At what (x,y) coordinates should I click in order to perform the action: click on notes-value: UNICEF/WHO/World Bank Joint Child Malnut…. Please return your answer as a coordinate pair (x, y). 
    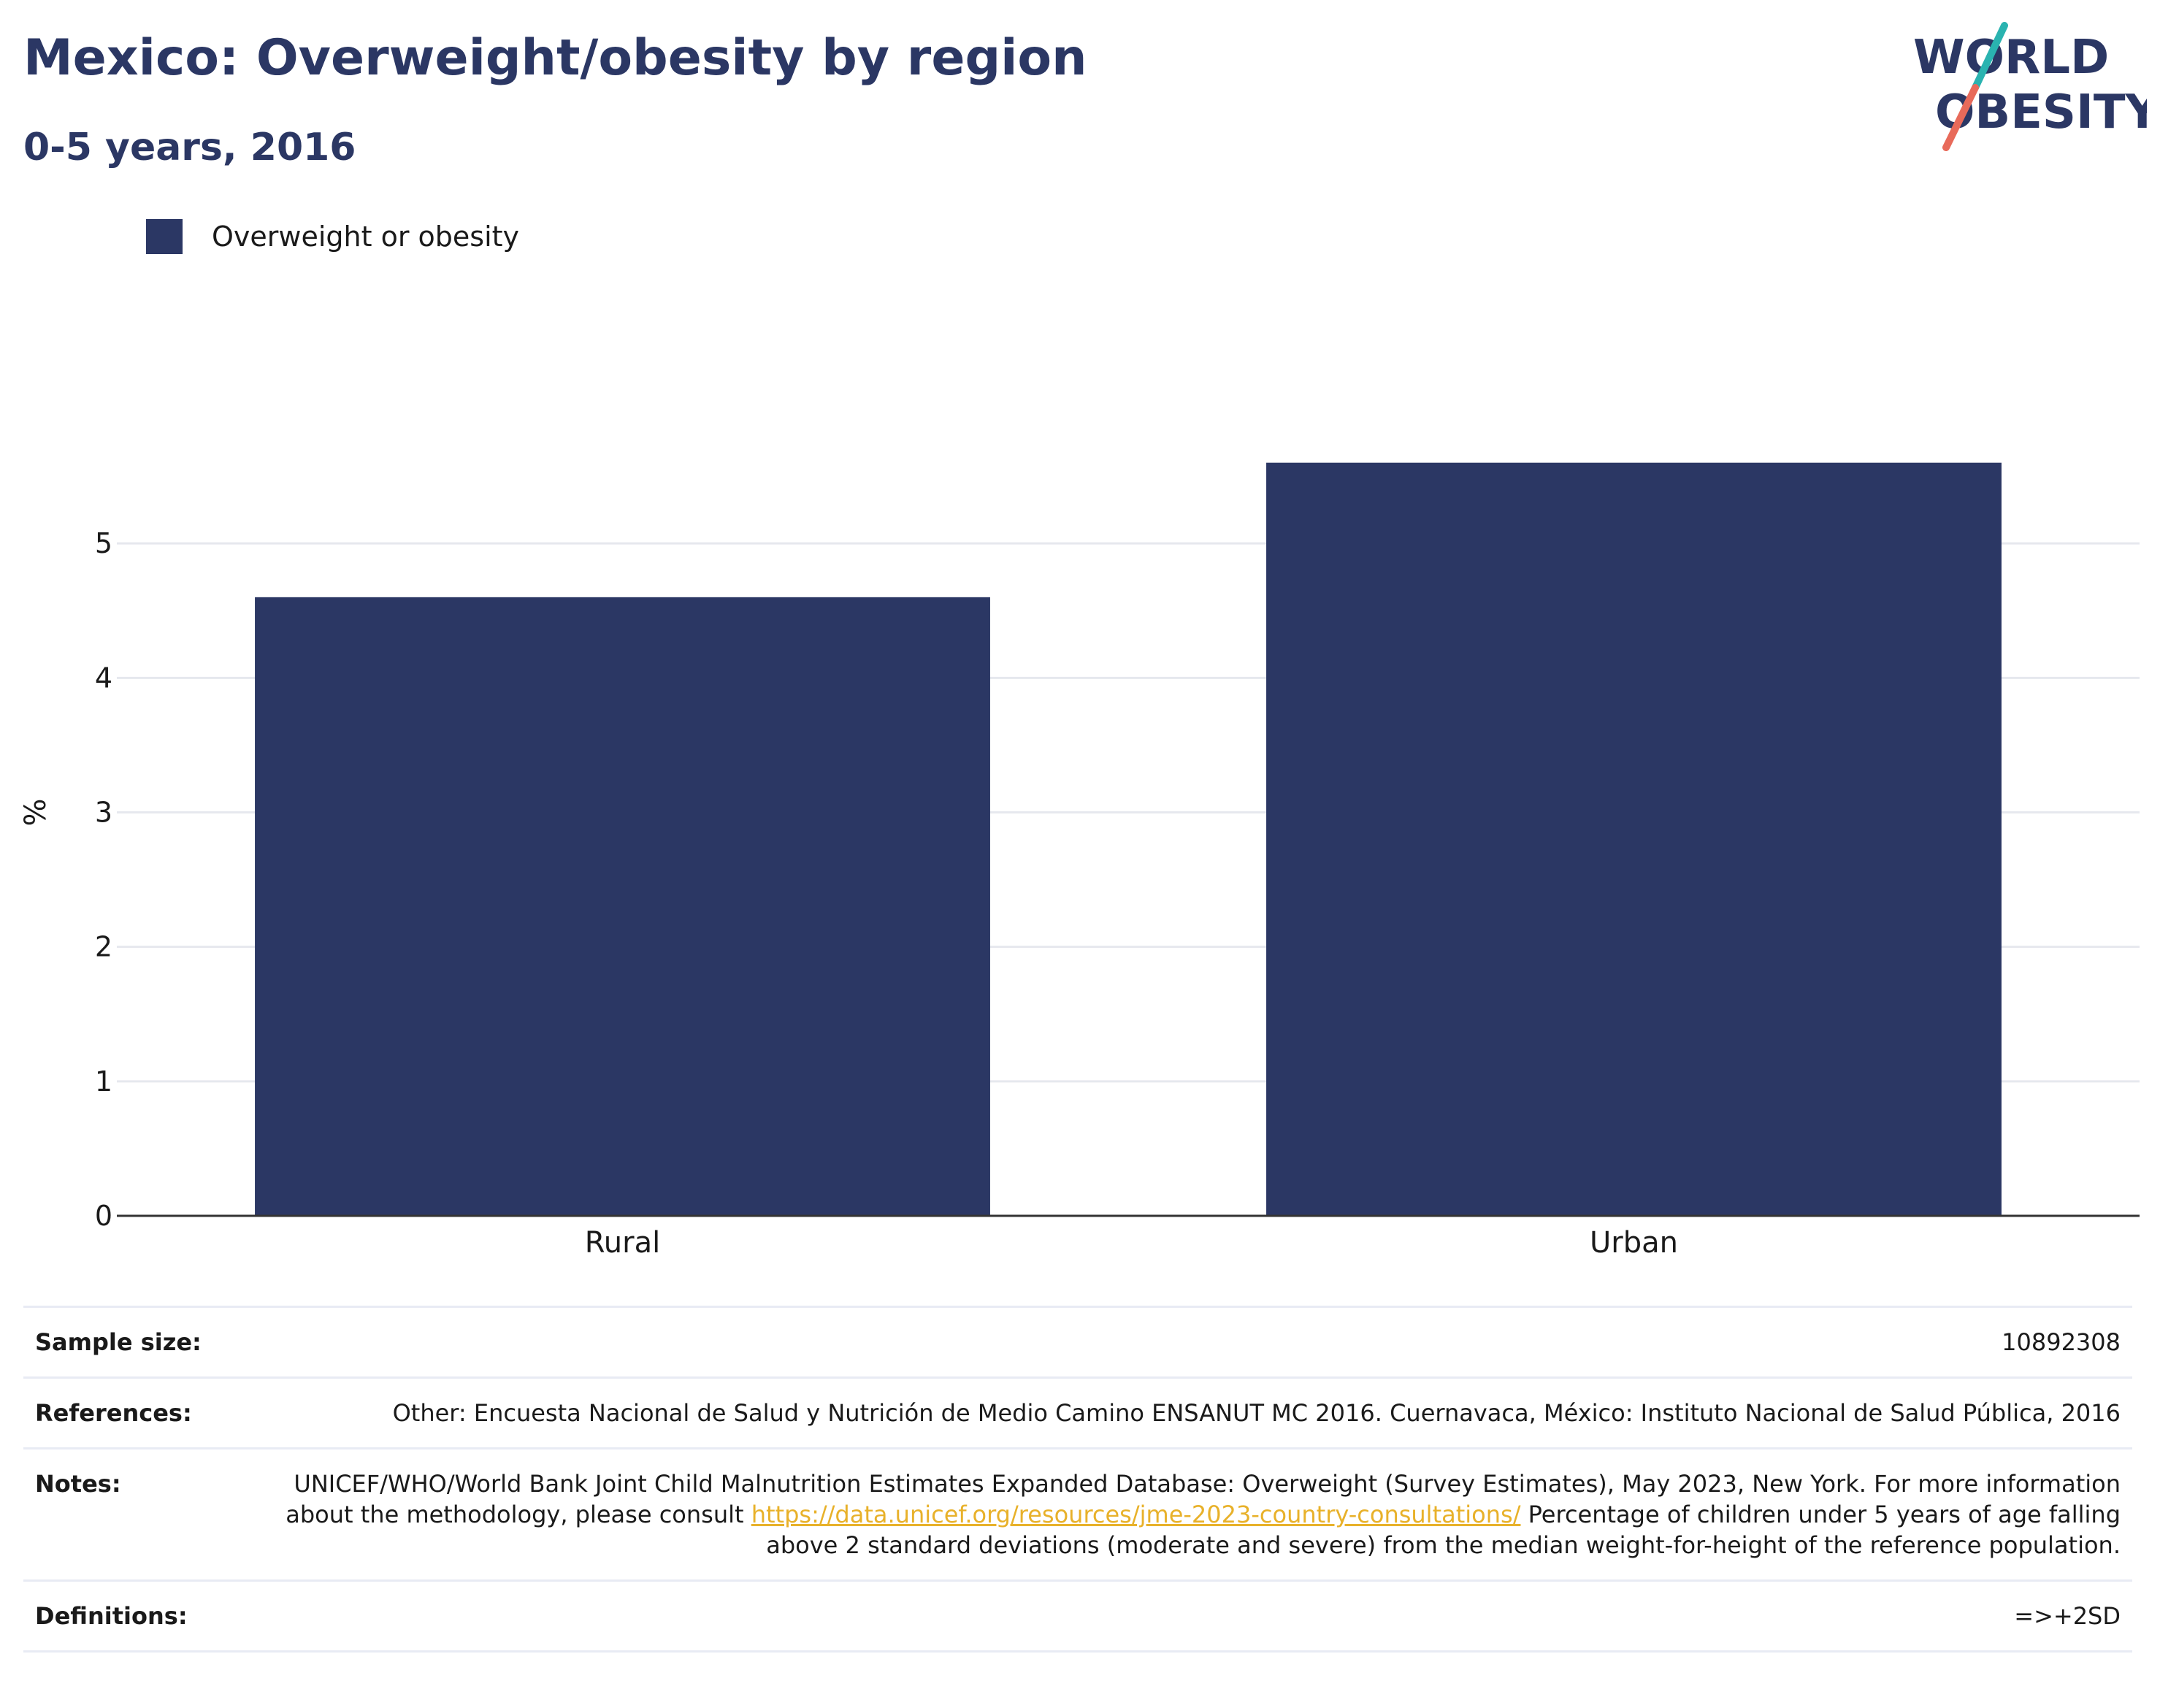
    Looking at the image, I should click on (1187, 1514).